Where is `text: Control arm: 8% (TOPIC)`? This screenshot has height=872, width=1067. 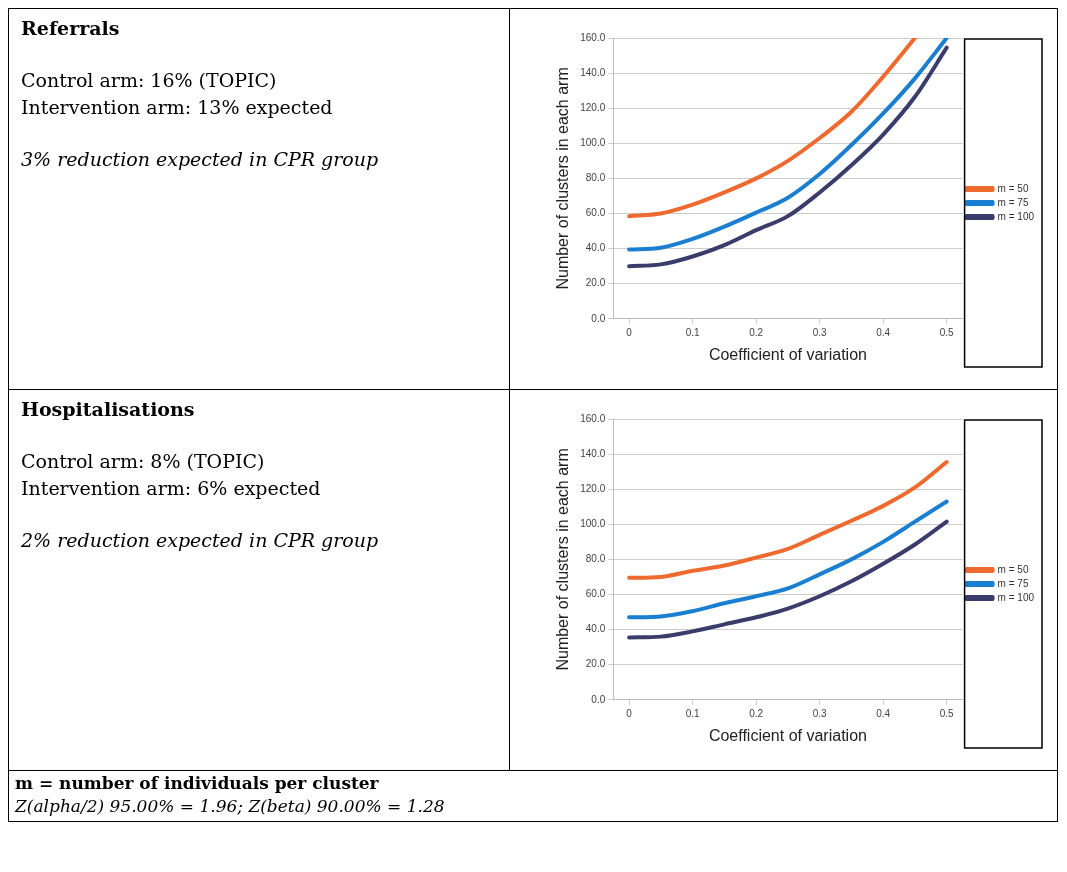
text: Control arm: 8% (TOPIC) is located at coordinates (143, 461).